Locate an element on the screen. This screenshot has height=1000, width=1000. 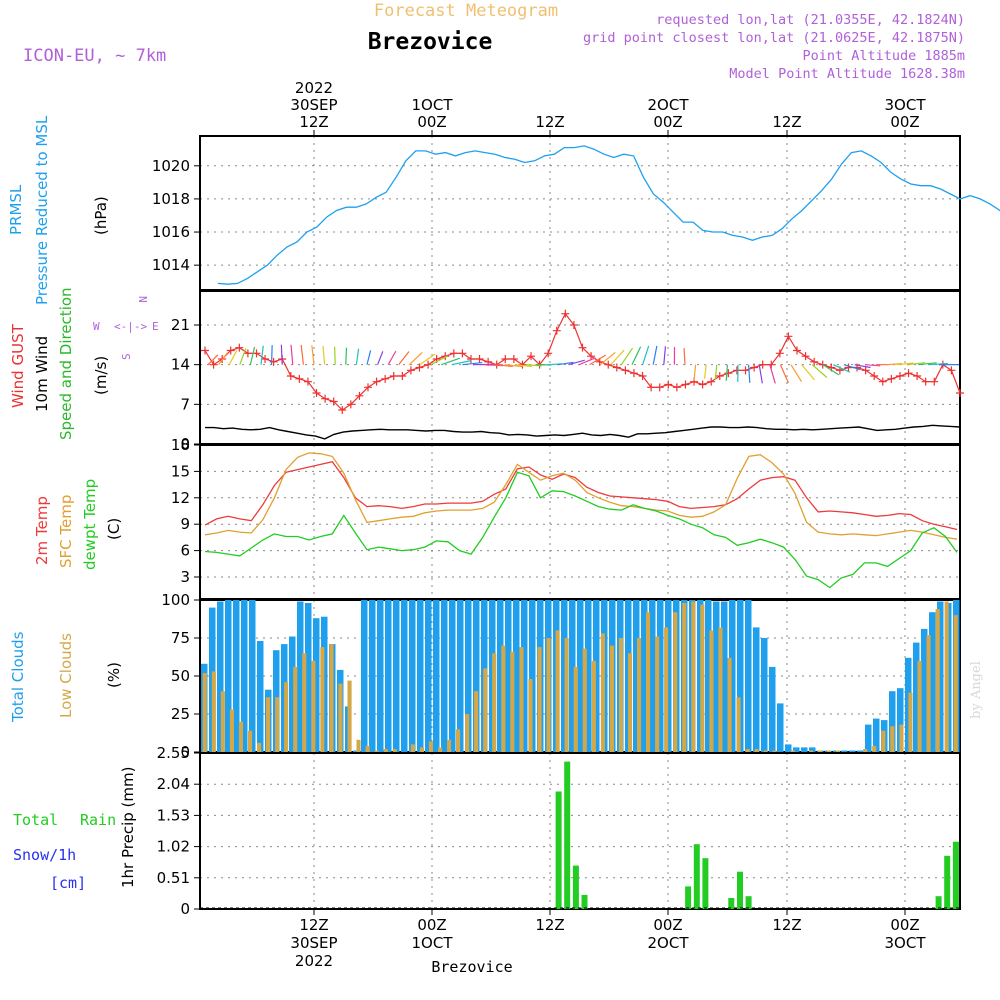
temperature-panel: 3 6 9 12 15 18 is located at coordinates (566, 518).